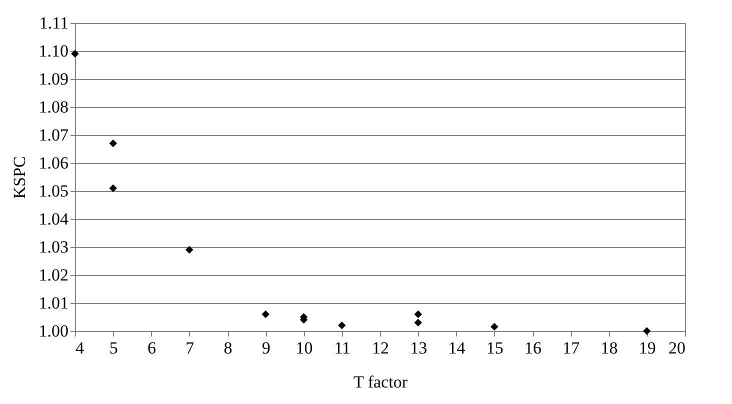 The width and height of the screenshot is (732, 404). What do you see at coordinates (266, 348) in the screenshot?
I see `x-tick-label: 9` at bounding box center [266, 348].